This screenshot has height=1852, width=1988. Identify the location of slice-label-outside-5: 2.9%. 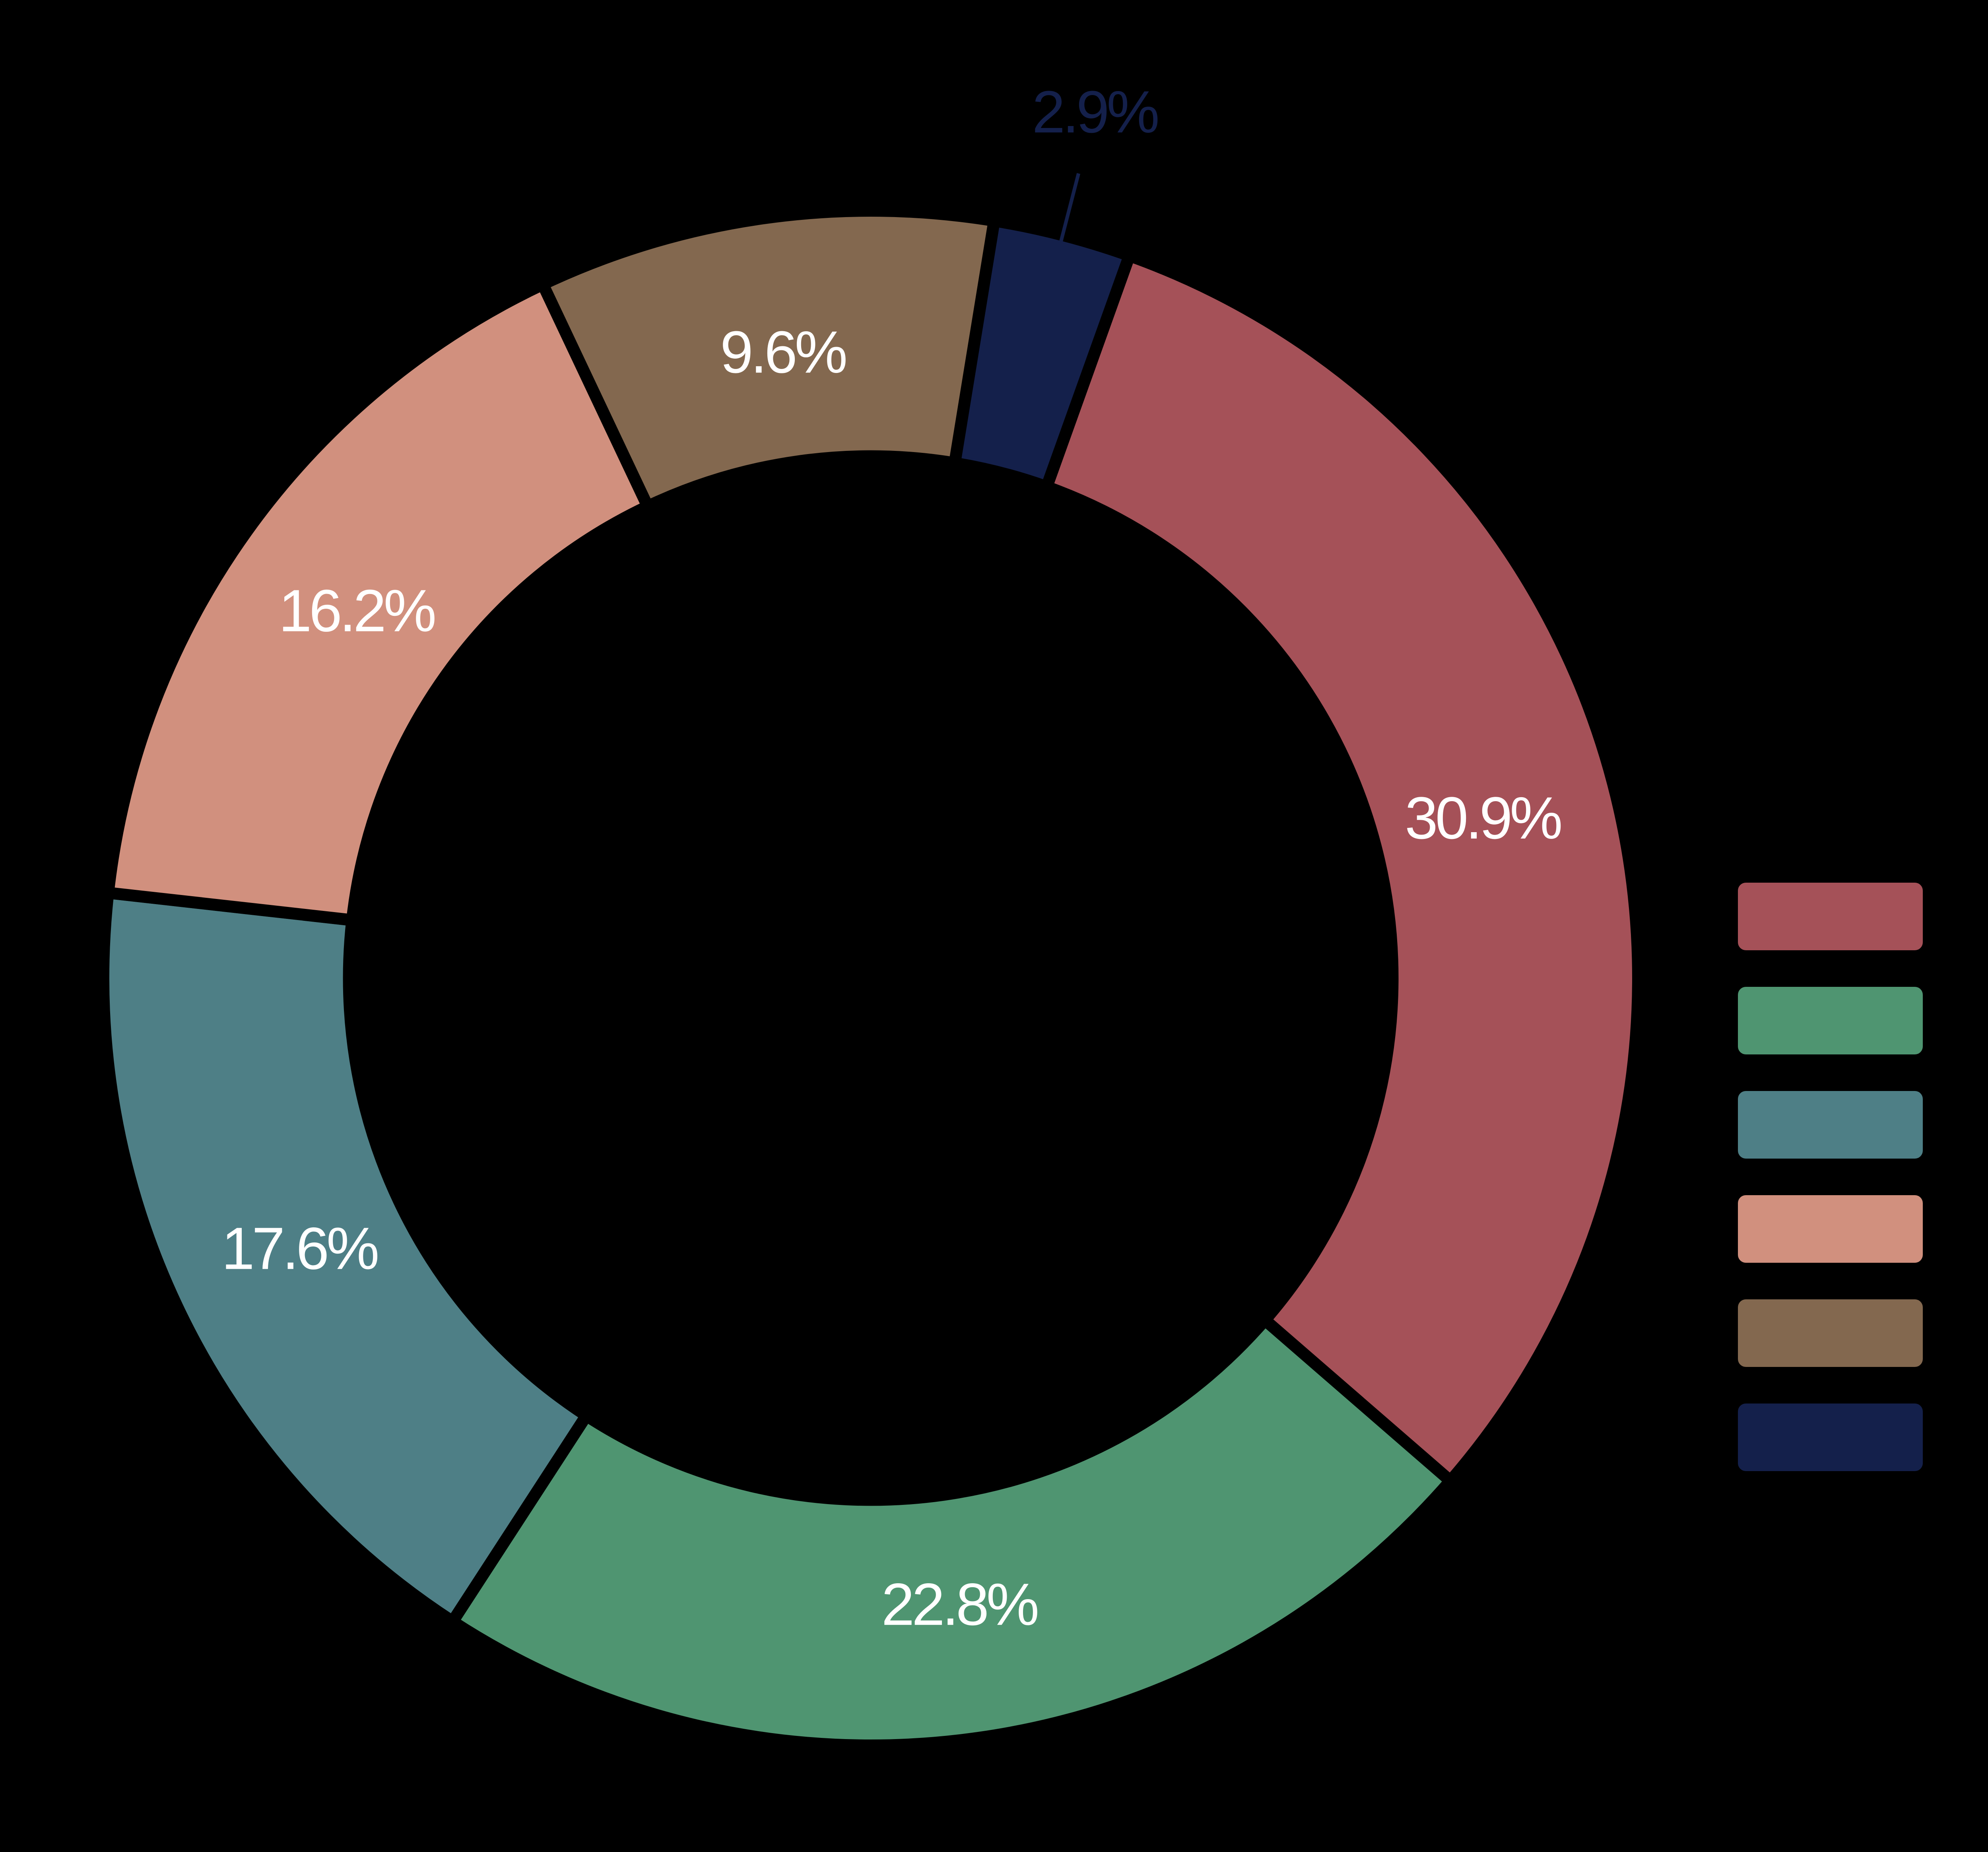
(1095, 111).